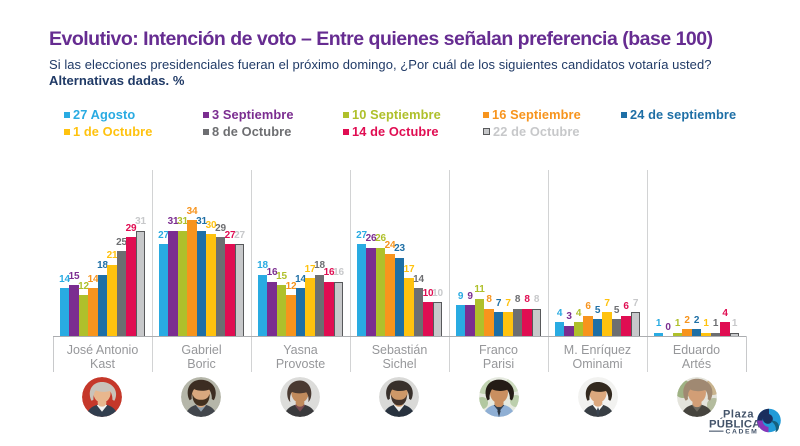 The image size is (800, 446). What do you see at coordinates (742, 432) in the screenshot?
I see `svg-text: CADEM` at bounding box center [742, 432].